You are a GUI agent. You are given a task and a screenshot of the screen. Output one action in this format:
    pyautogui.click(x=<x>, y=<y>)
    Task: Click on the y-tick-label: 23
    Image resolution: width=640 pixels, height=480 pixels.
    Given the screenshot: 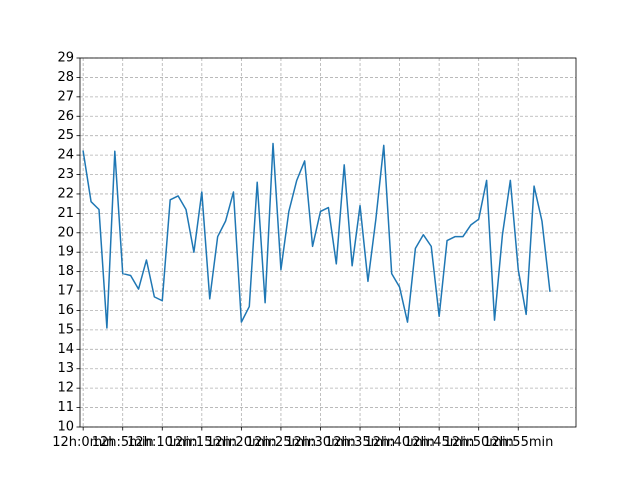 What is the action you would take?
    pyautogui.click(x=65, y=174)
    